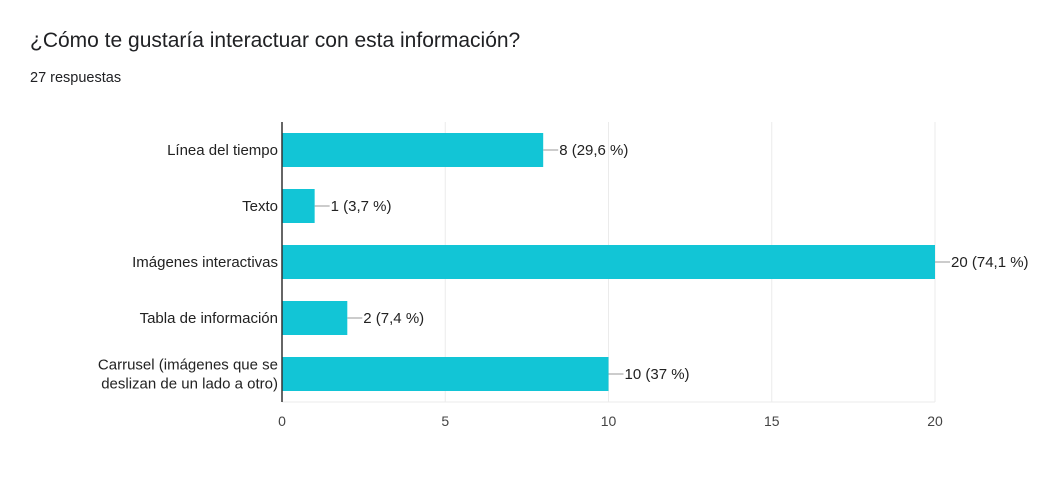  I want to click on data-label: 1 (3,7 %), so click(361, 206).